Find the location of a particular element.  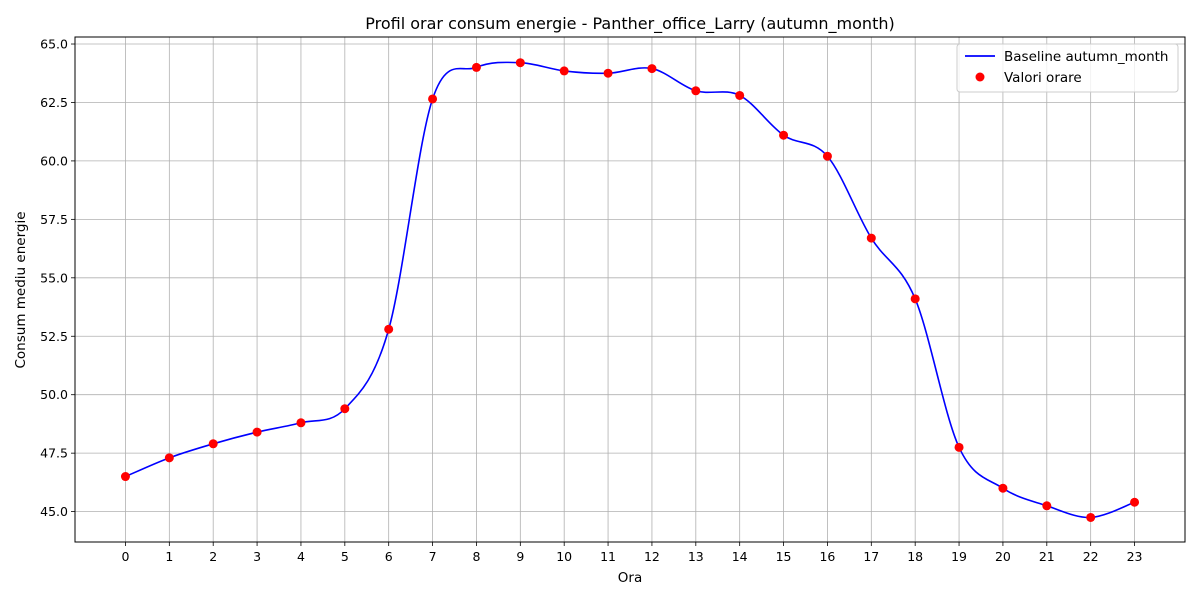

legend-box is located at coordinates (1067, 68).